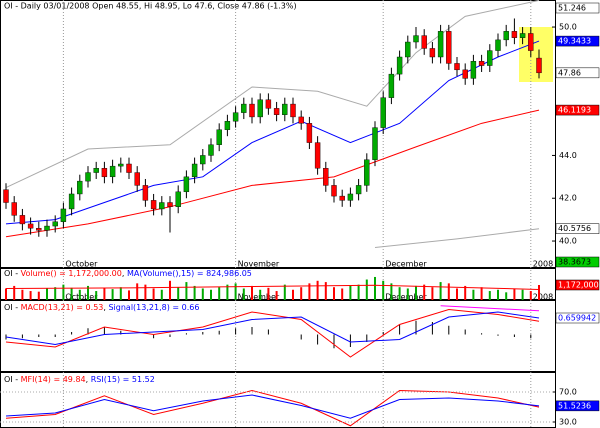  What do you see at coordinates (568, 392) in the screenshot?
I see `y-tick-label: 70.0` at bounding box center [568, 392].